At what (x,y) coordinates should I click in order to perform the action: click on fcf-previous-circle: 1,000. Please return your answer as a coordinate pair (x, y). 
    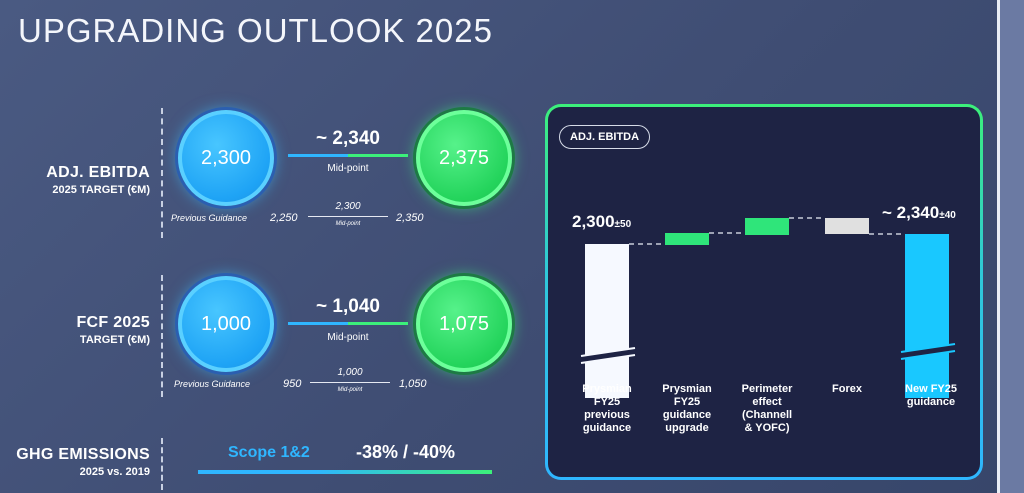
    Looking at the image, I should click on (226, 324).